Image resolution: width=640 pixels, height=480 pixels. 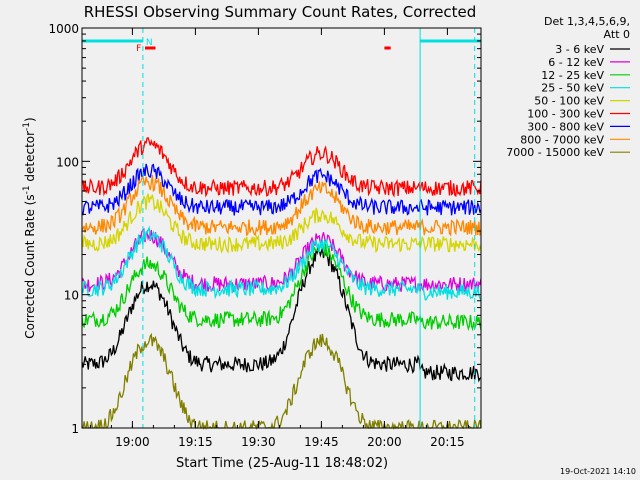 What do you see at coordinates (562, 139) in the screenshot?
I see `legend-label-800-7000-kev: 800 - 7000 keV` at bounding box center [562, 139].